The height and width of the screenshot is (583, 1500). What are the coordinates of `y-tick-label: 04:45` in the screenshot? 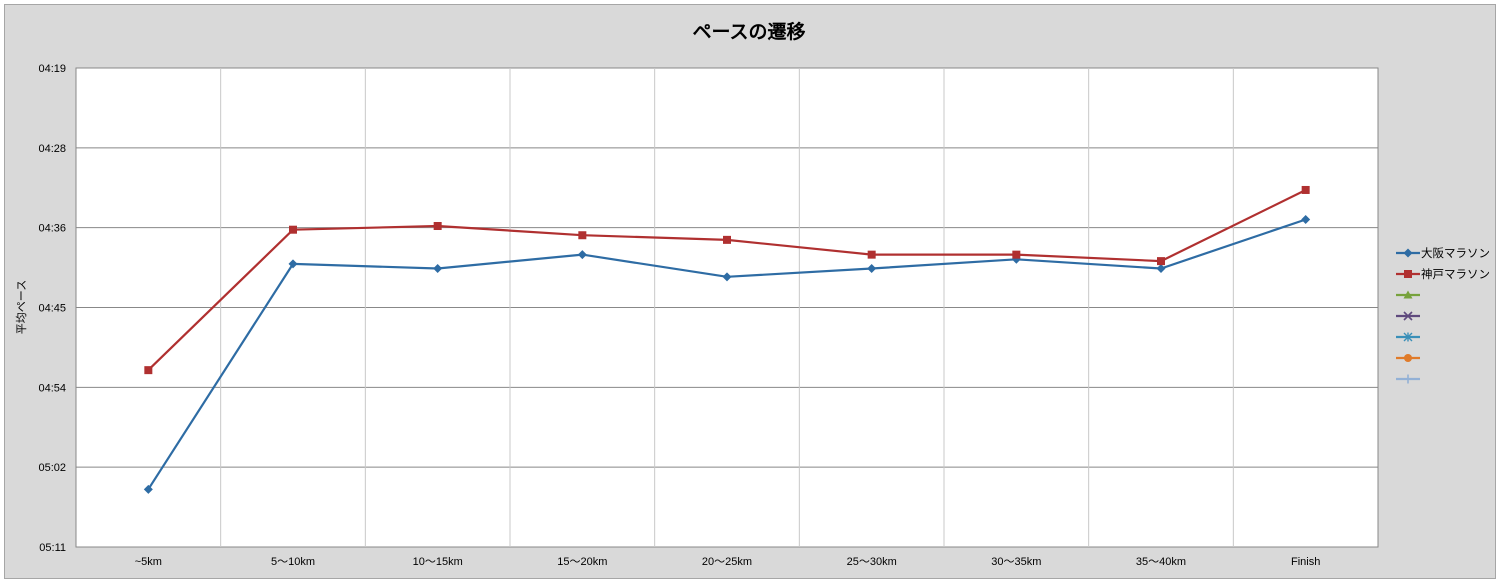 It's located at (52, 309).